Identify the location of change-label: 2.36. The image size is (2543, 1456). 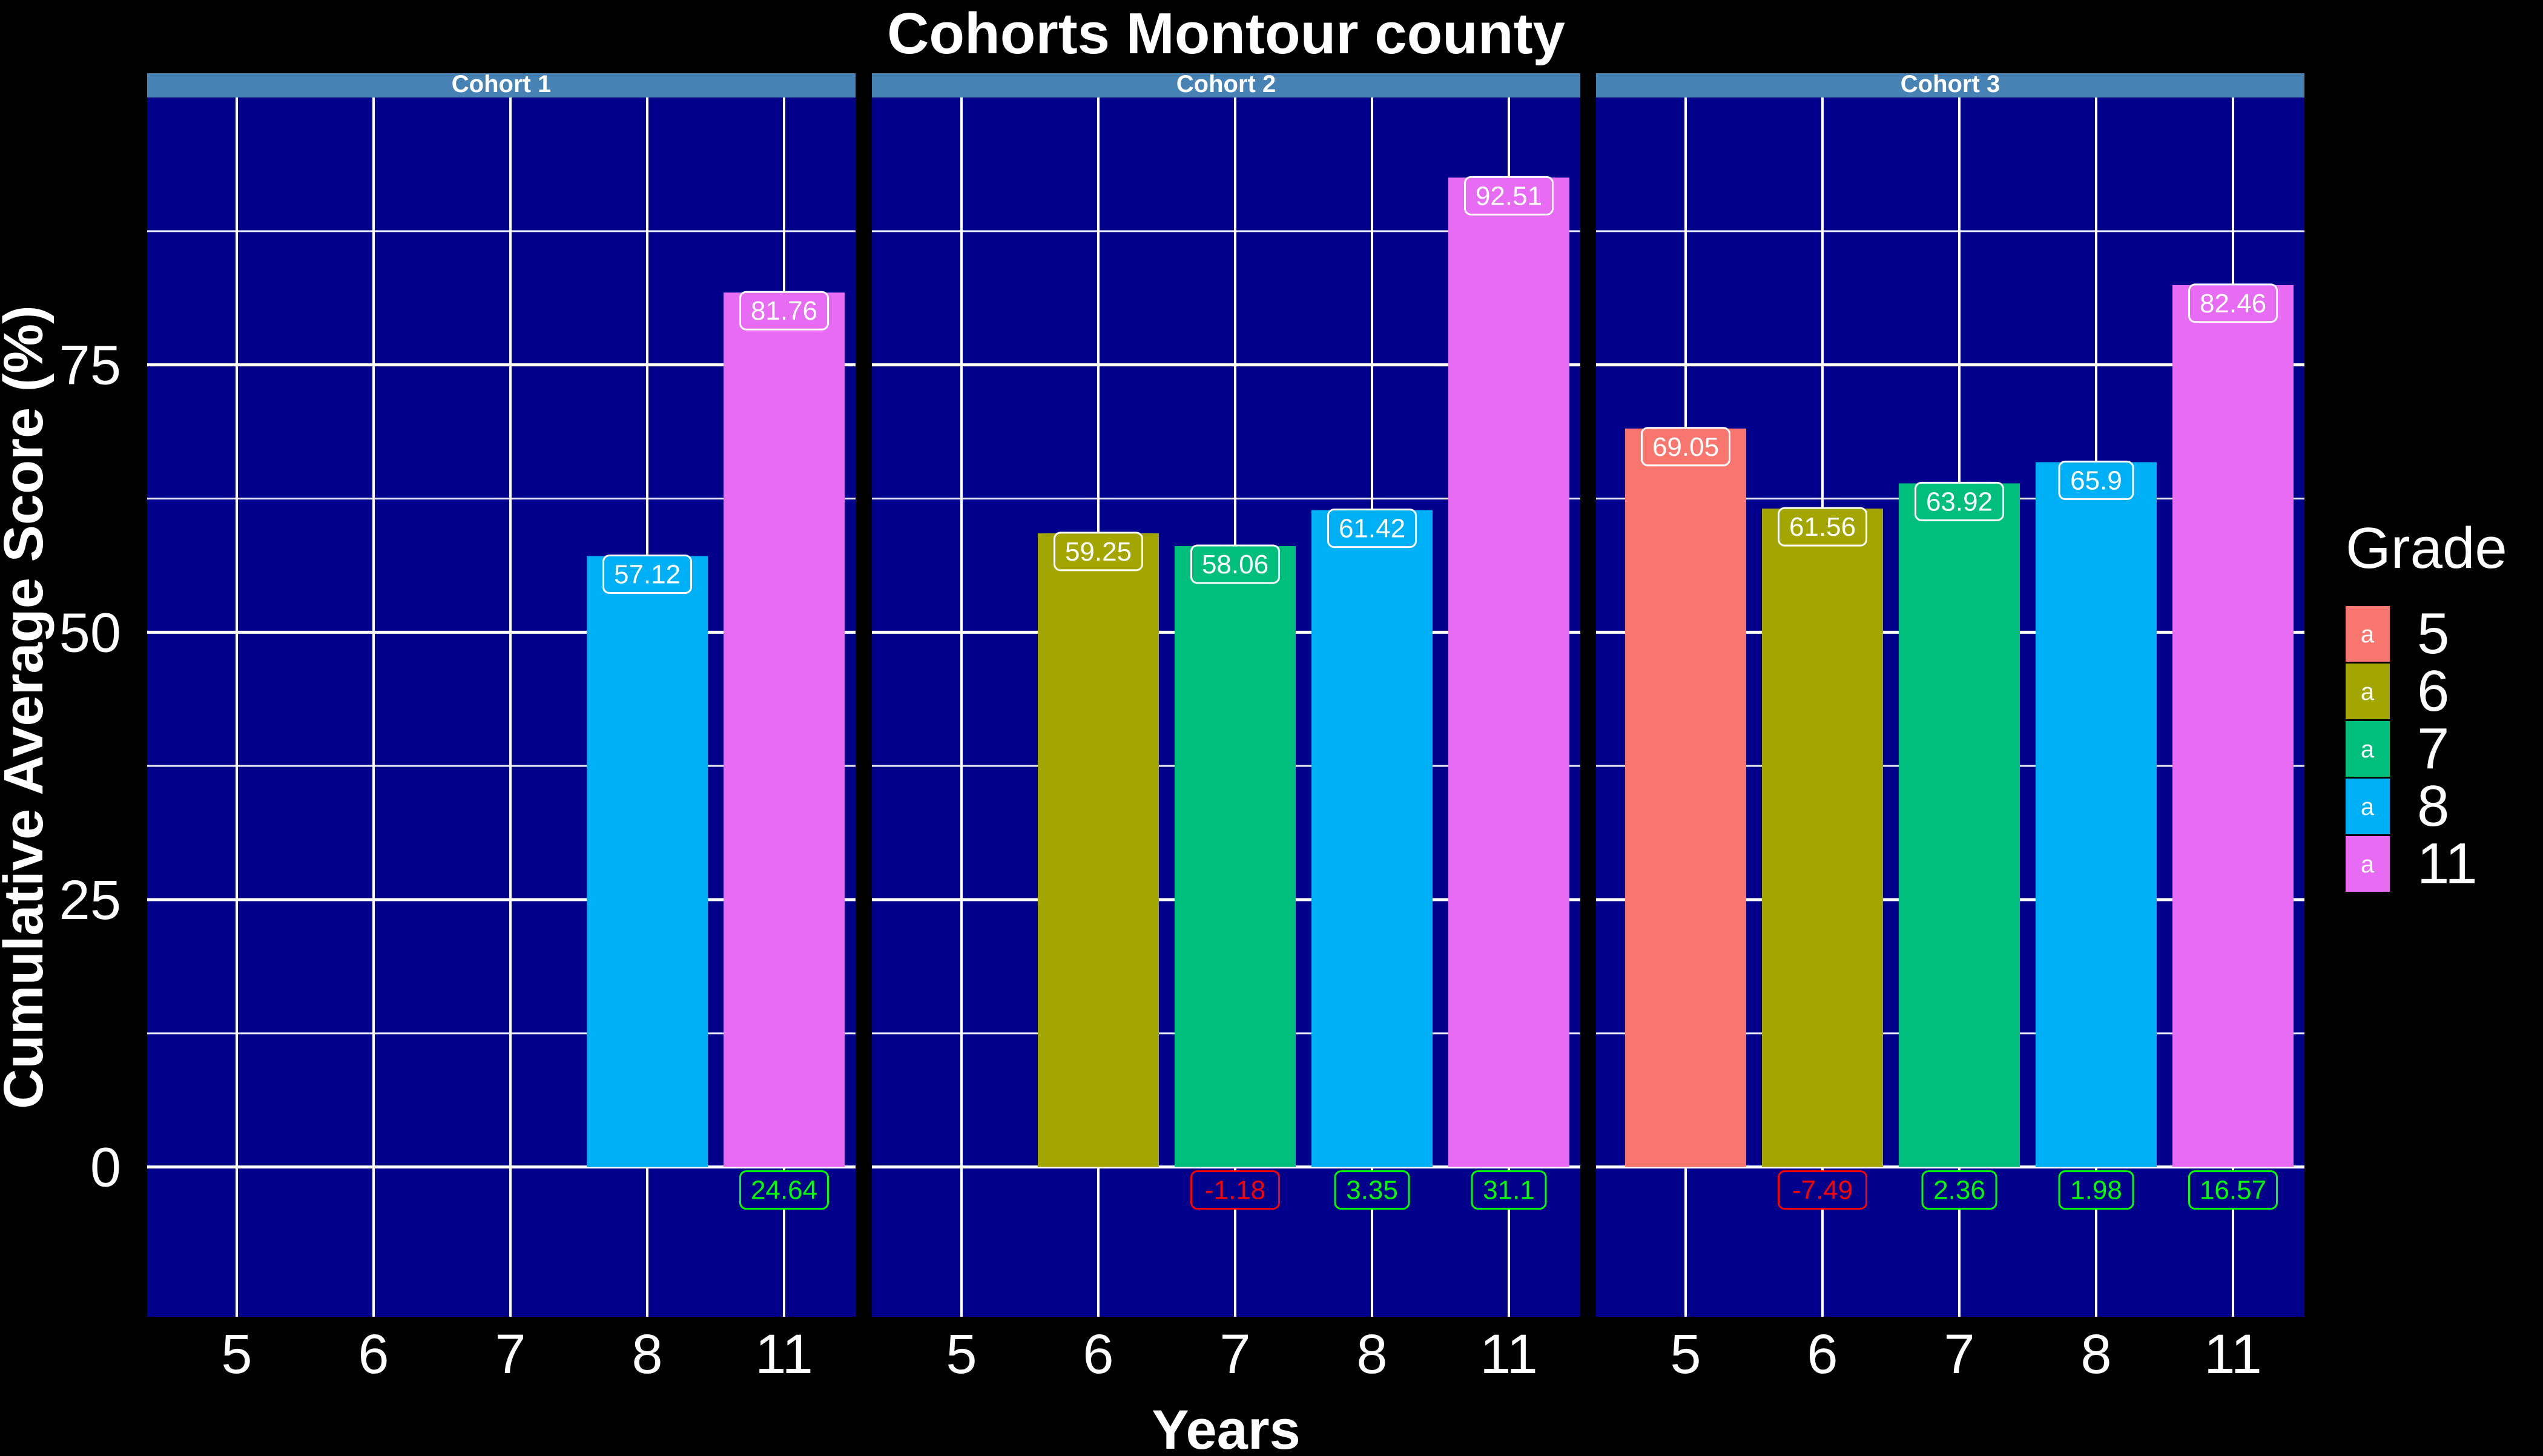
(1959, 1190).